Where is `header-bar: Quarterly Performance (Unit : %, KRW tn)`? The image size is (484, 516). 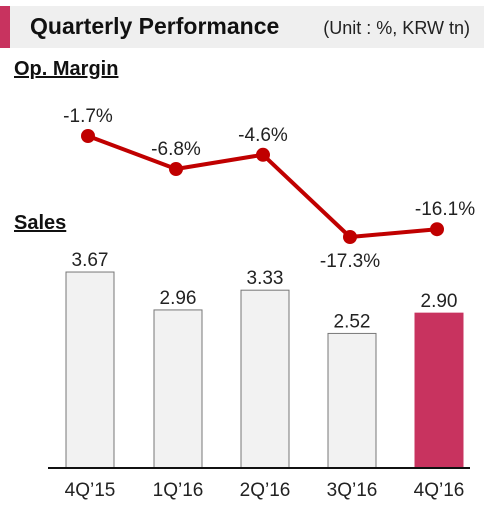
header-bar: Quarterly Performance (Unit : %, KRW tn) is located at coordinates (242, 27).